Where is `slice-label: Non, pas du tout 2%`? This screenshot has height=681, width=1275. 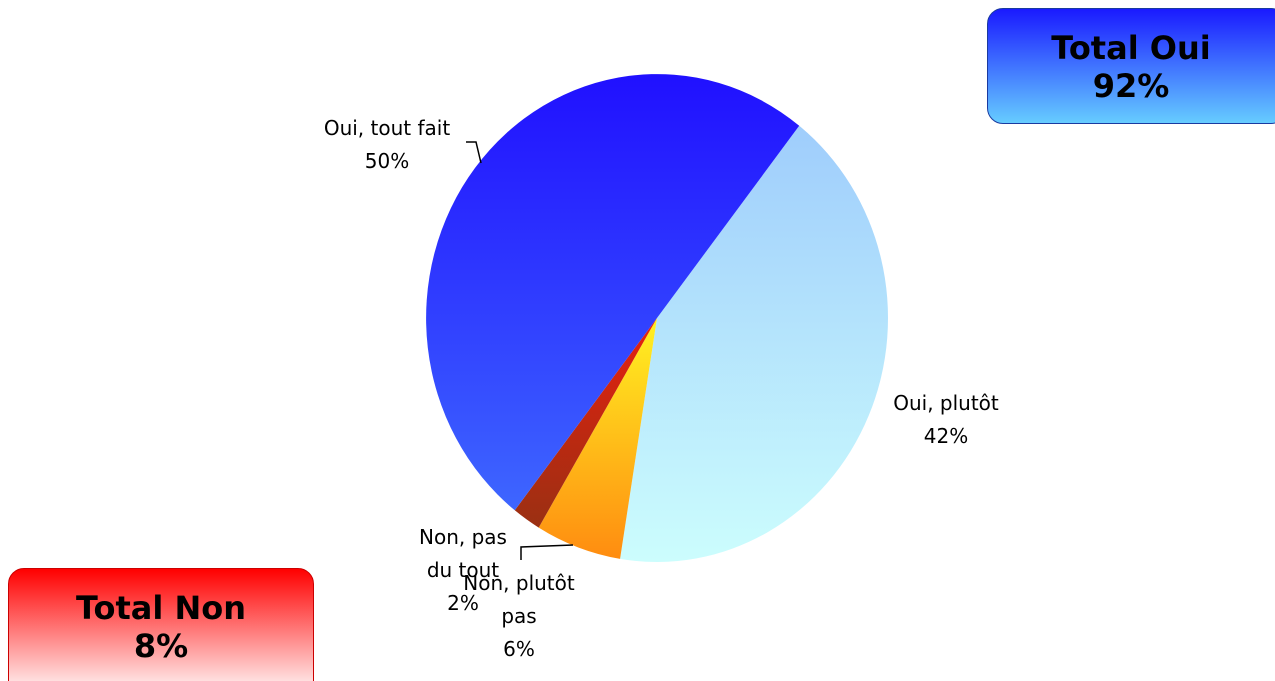 slice-label: Non, pas du tout 2% is located at coordinates (463, 570).